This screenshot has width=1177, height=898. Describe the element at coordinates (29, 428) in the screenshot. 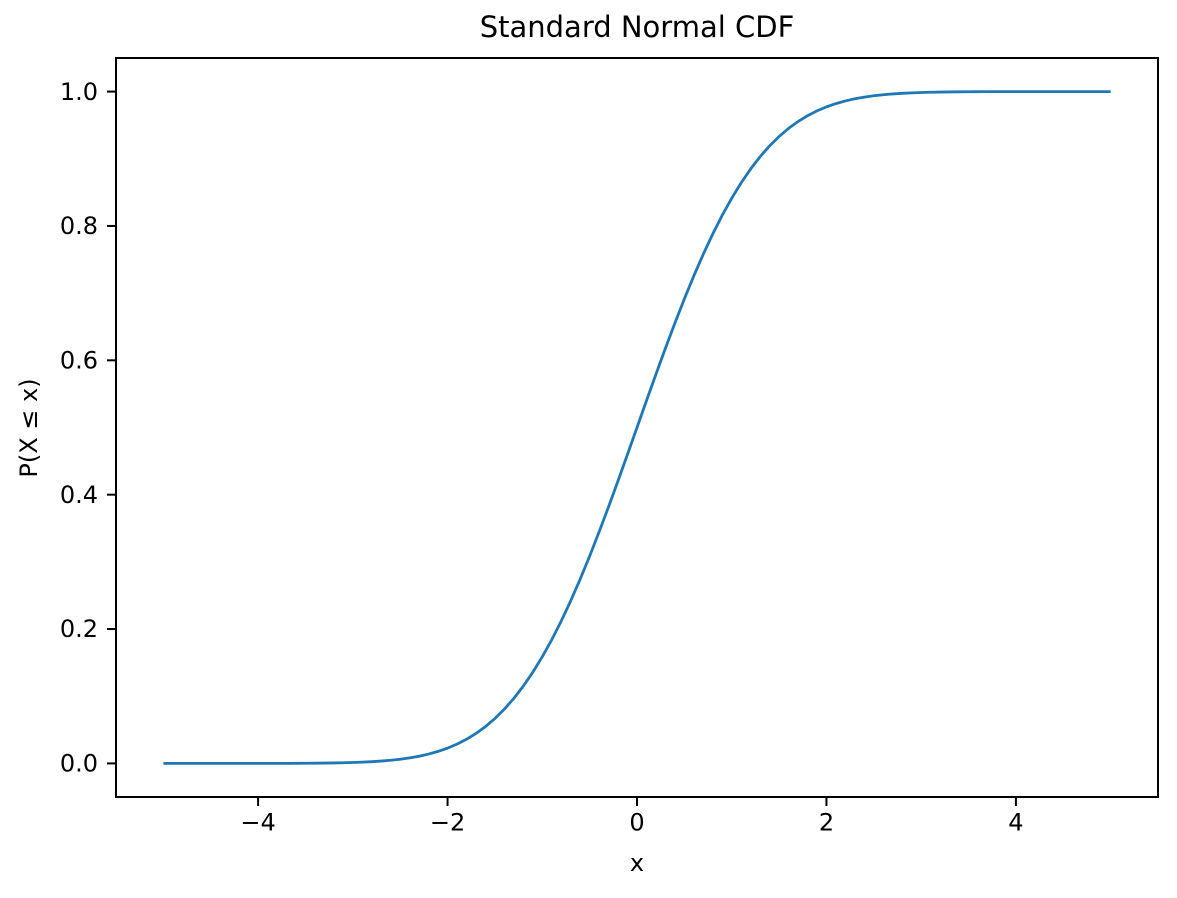

I see `y-axis-label: P(X ≤ x)` at that location.